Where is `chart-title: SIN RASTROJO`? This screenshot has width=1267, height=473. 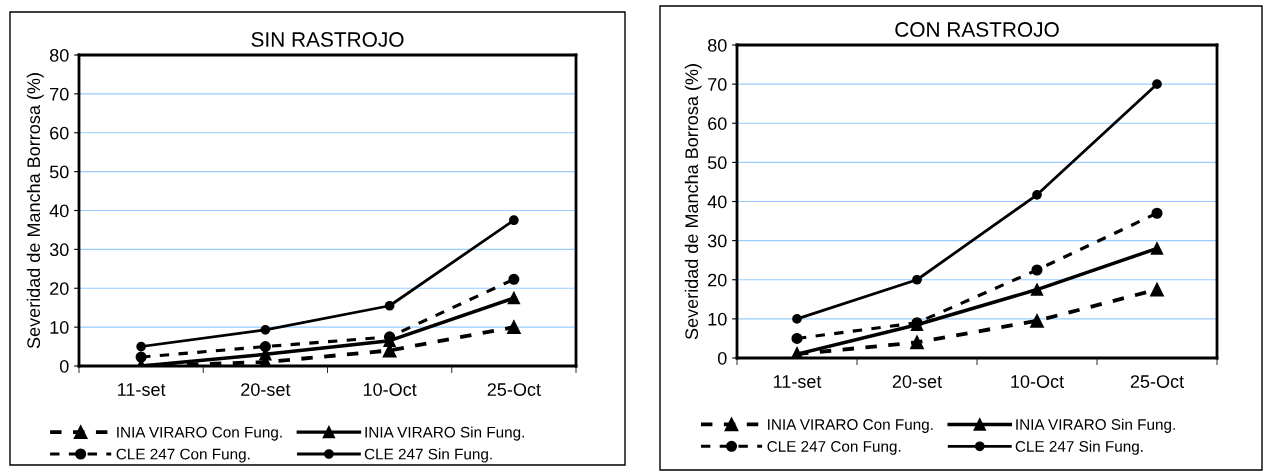
chart-title: SIN RASTROJO is located at coordinates (327, 39).